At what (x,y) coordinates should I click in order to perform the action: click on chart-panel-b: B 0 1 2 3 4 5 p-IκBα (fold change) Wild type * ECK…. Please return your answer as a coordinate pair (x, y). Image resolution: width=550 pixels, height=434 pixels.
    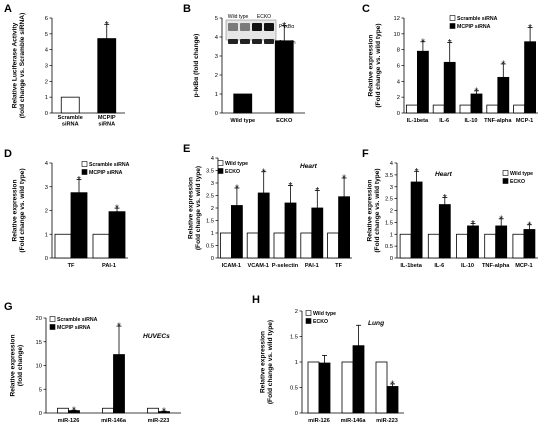
    Looking at the image, I should click on (244, 63).